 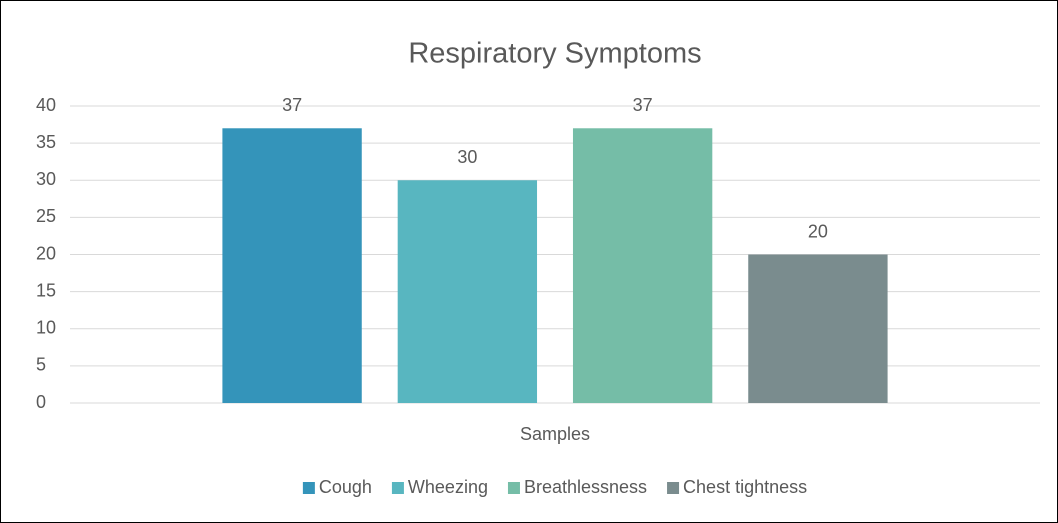 What do you see at coordinates (41, 365) in the screenshot?
I see `y-tick-label: 5` at bounding box center [41, 365].